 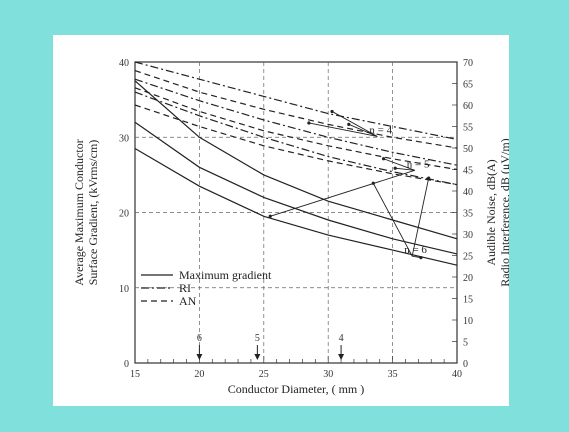 What do you see at coordinates (468, 63) in the screenshot?
I see `y-right-tick-label: 70` at bounding box center [468, 63].